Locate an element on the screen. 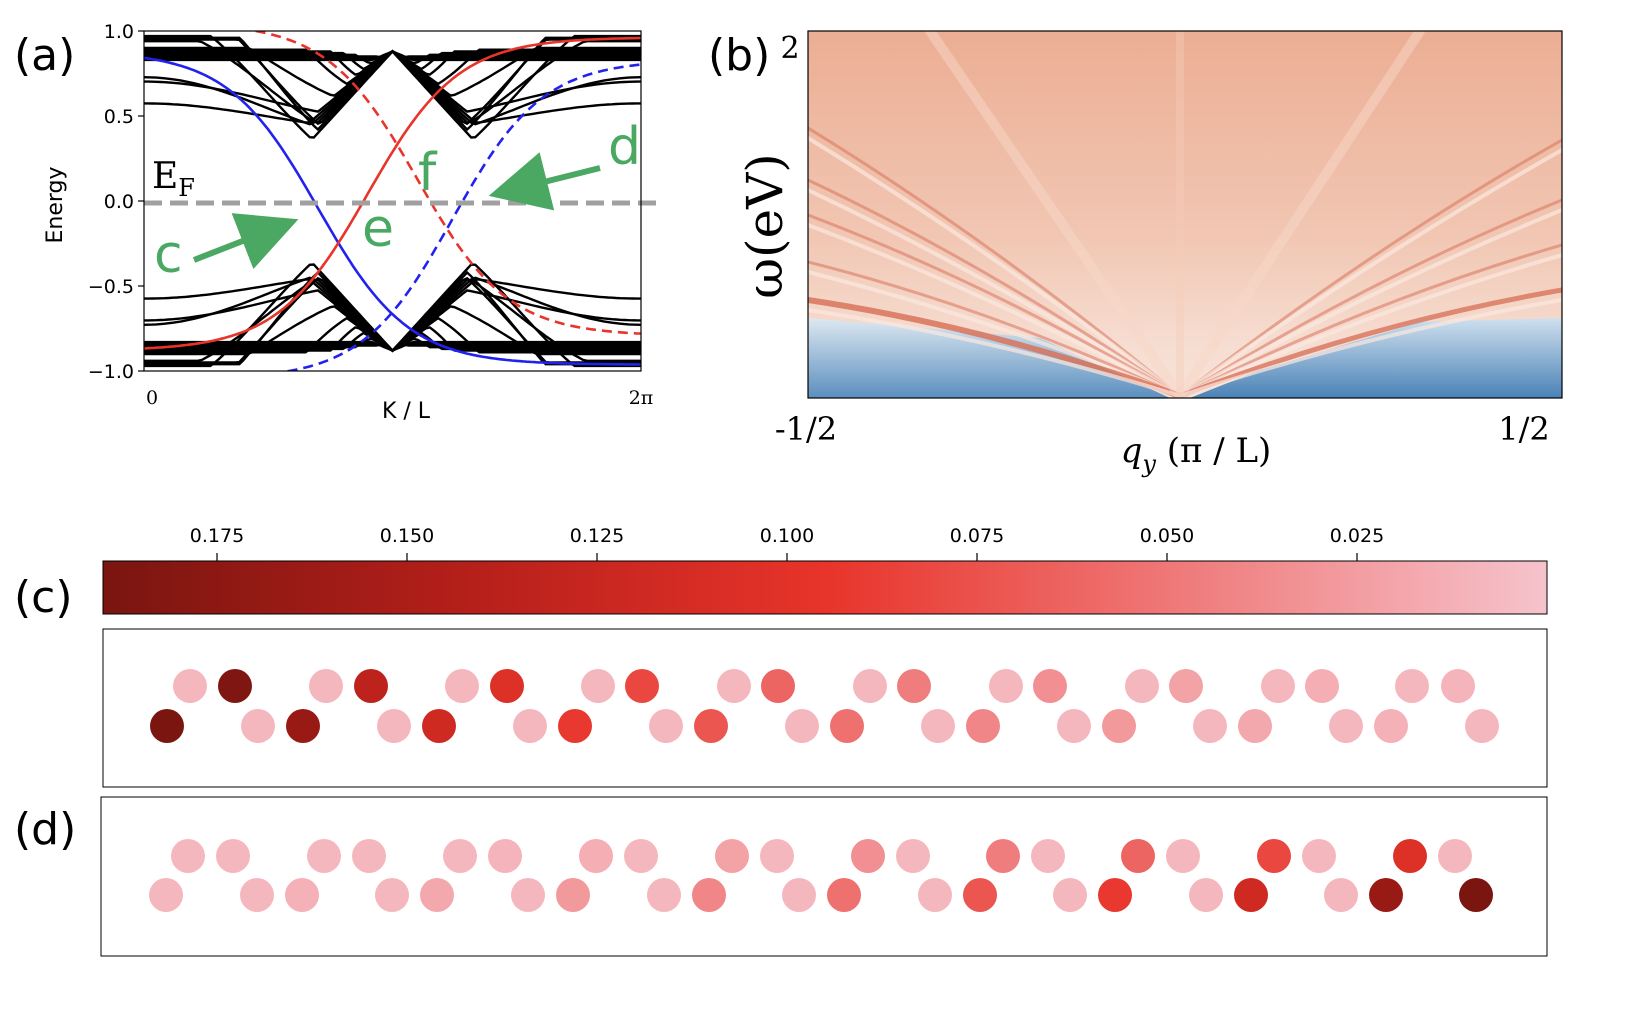  edge-state-d-lattice is located at coordinates (821, 875).